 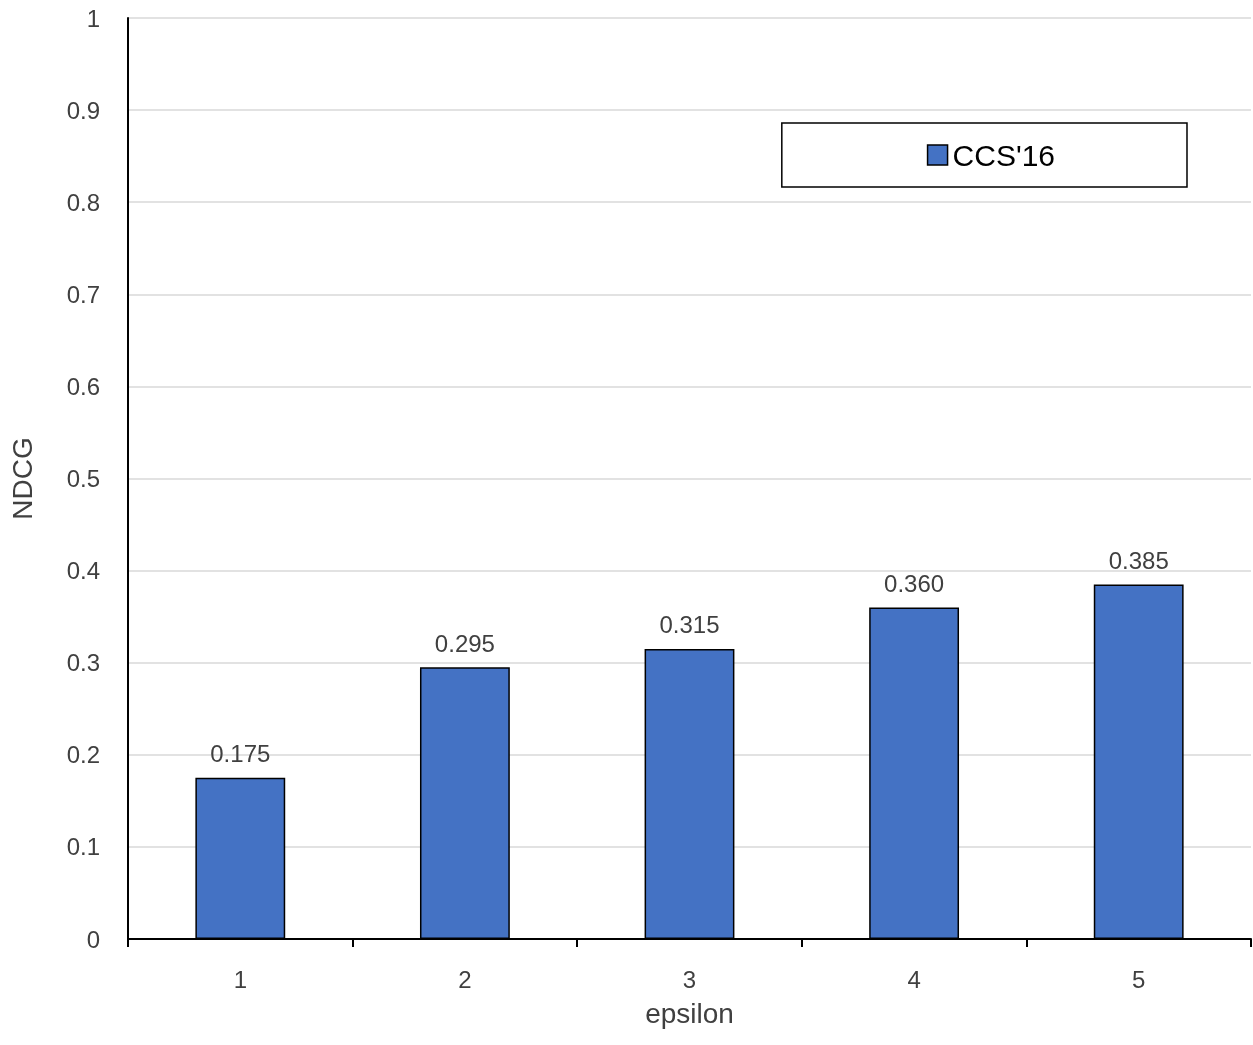 I want to click on data-label: 0.315, so click(x=689, y=625).